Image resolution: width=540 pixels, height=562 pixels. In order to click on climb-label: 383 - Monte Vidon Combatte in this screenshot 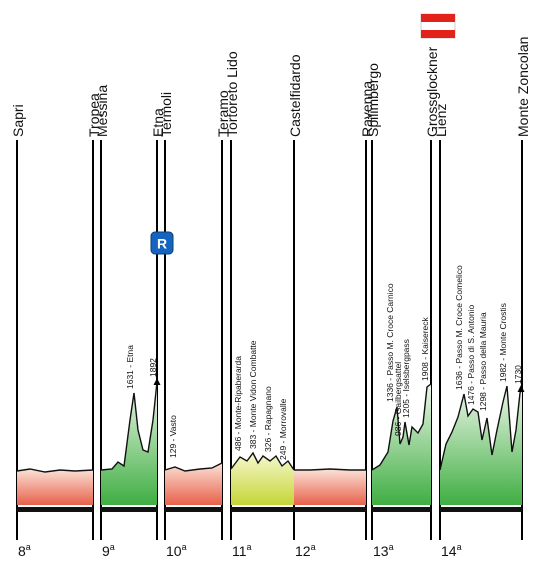, I will do `click(253, 394)`.